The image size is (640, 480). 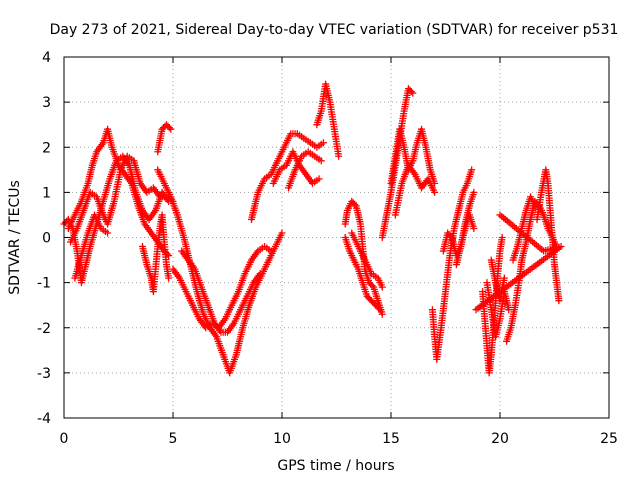 I want to click on y-tick-label: 0, so click(x=46, y=239).